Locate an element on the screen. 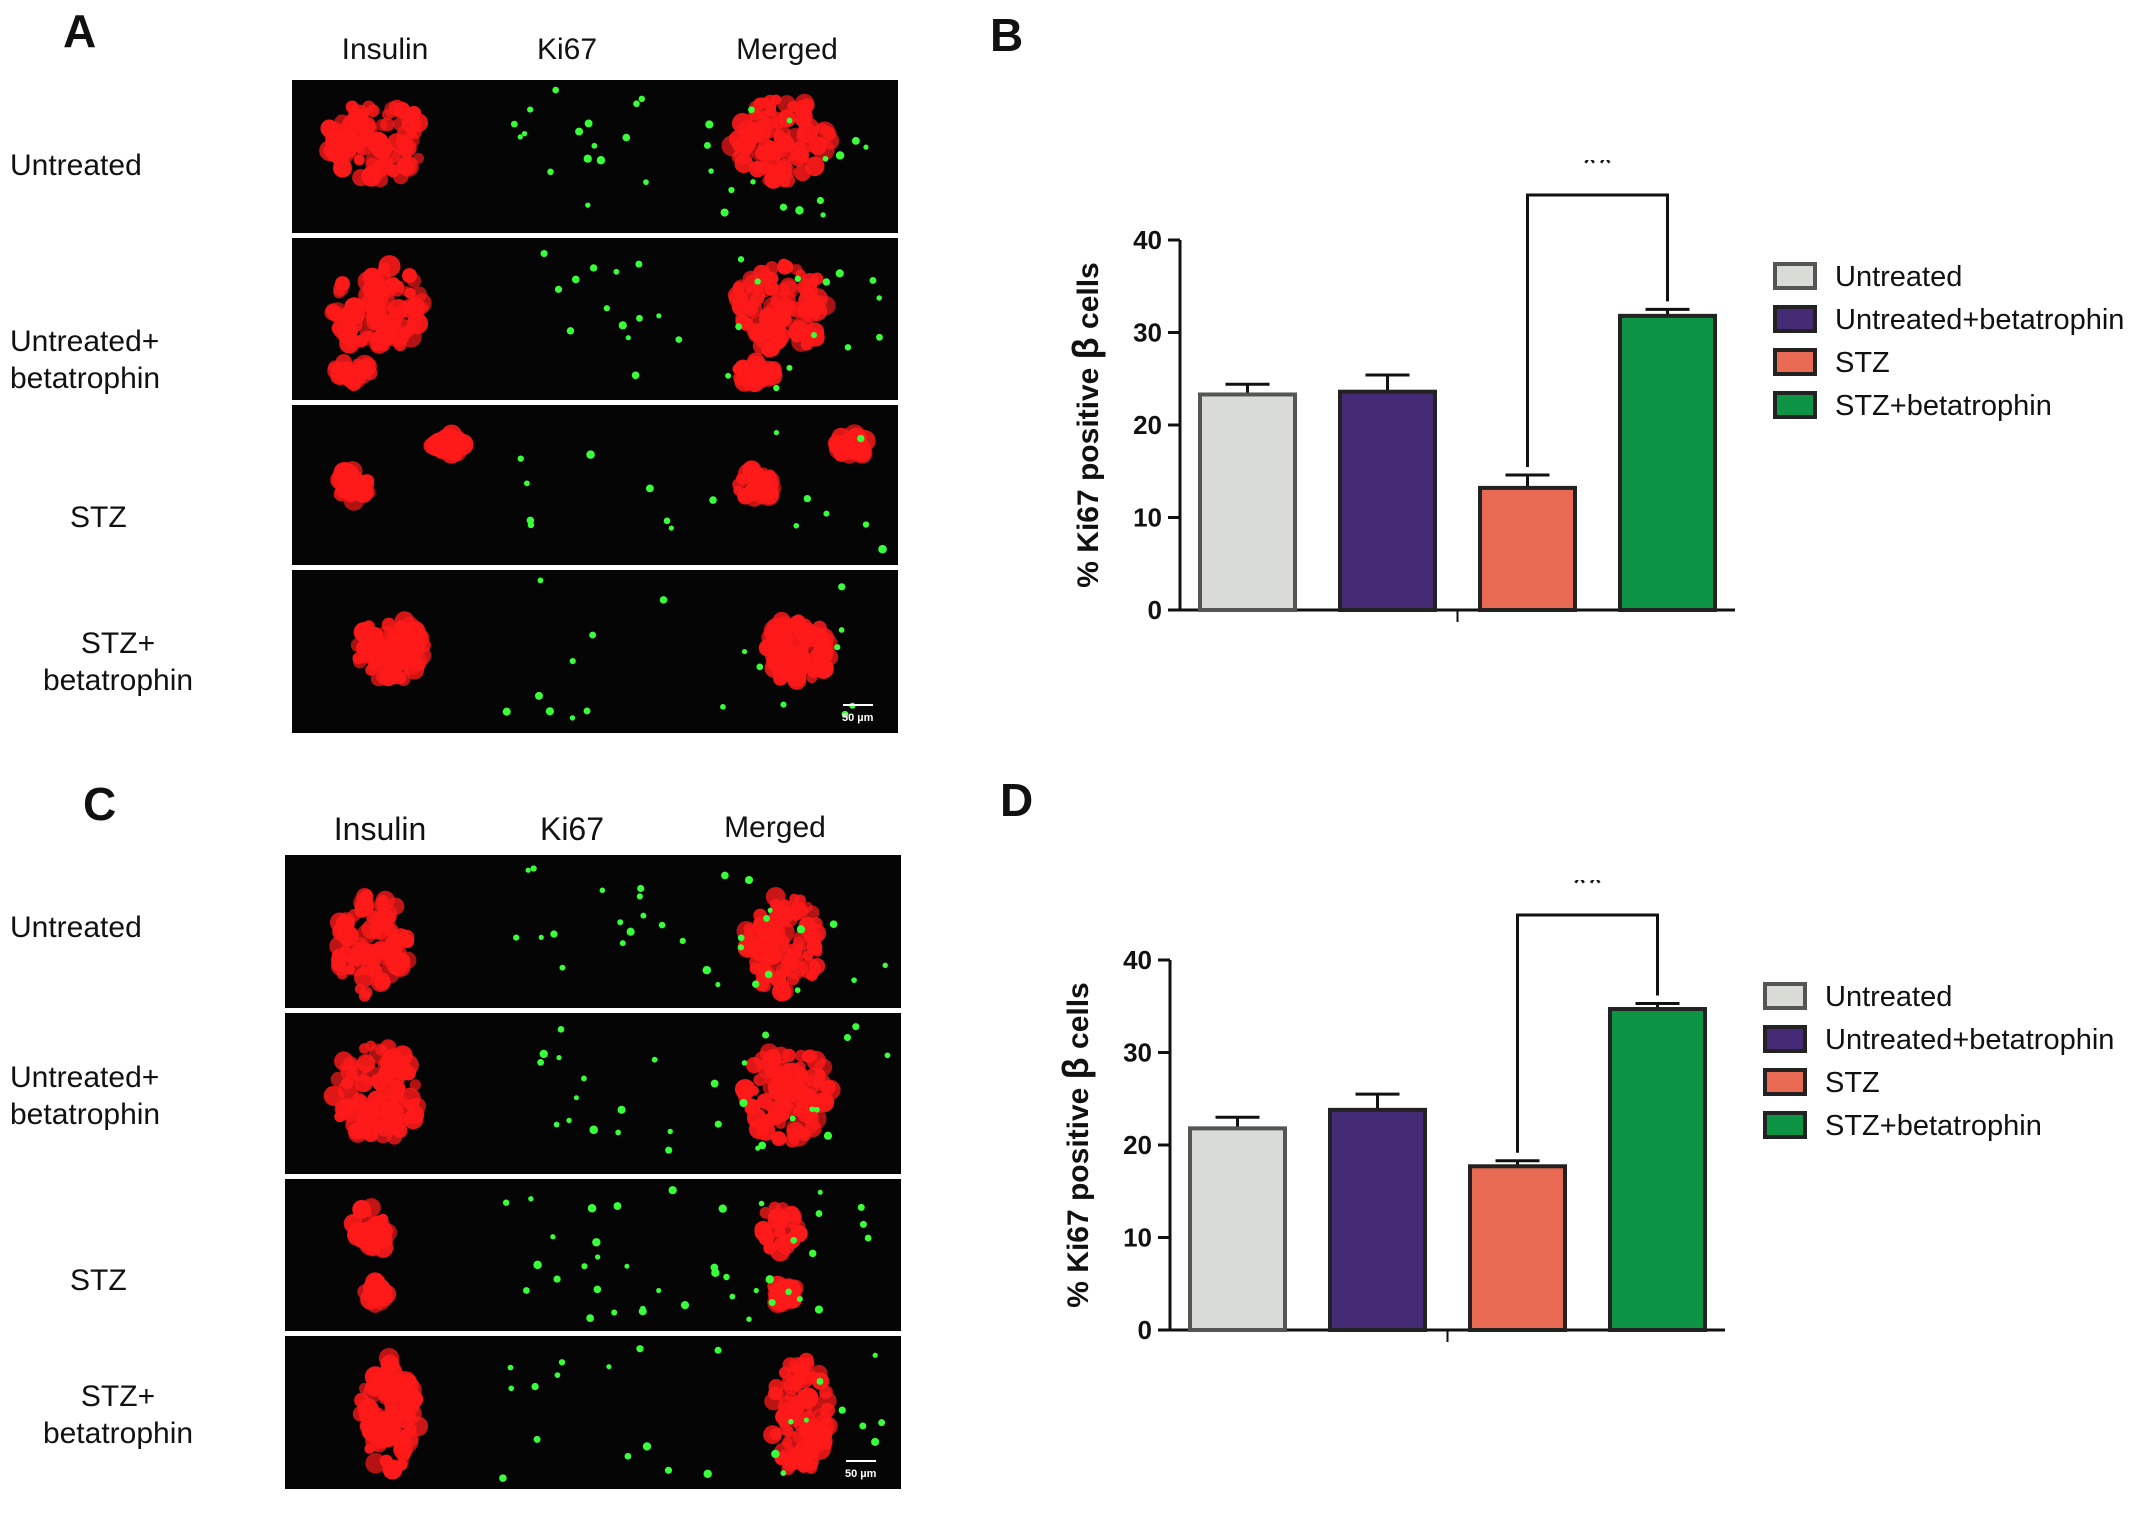 This screenshot has width=2150, height=1513. panel-a-micrograph-row-1-image is located at coordinates (594, 152).